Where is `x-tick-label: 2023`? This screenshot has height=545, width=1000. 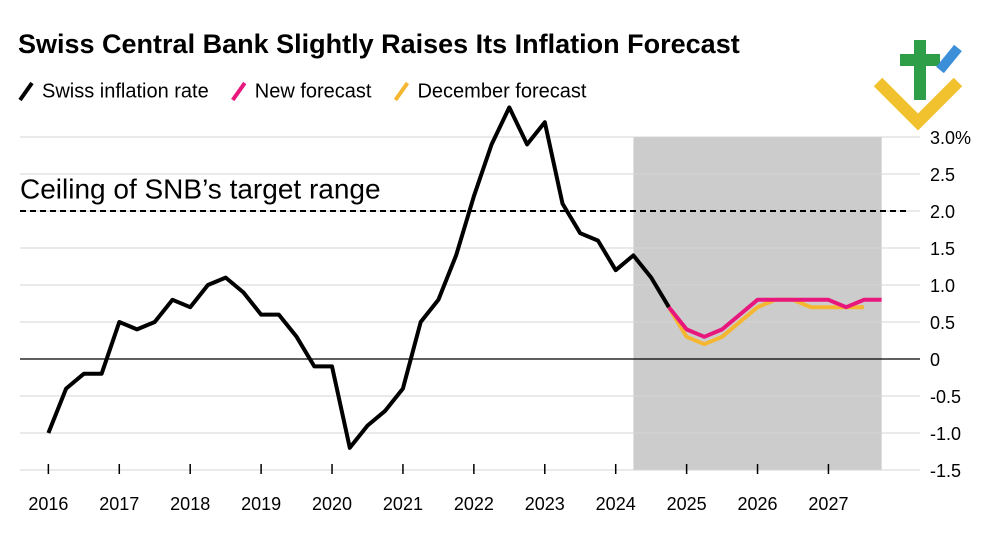 x-tick-label: 2023 is located at coordinates (545, 504).